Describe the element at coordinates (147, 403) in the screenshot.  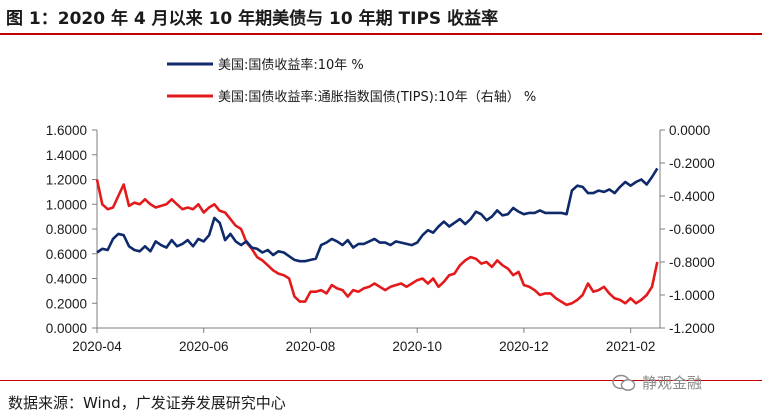
I see `source-note: 数据来源：Wind，广发证券发展研究中心` at that location.